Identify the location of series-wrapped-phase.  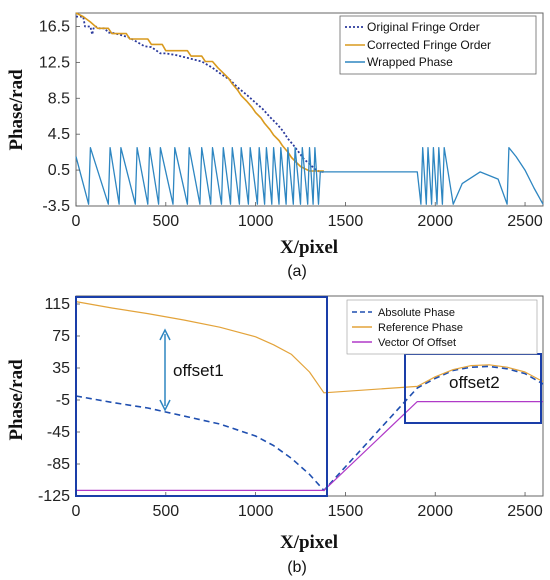
(309, 176).